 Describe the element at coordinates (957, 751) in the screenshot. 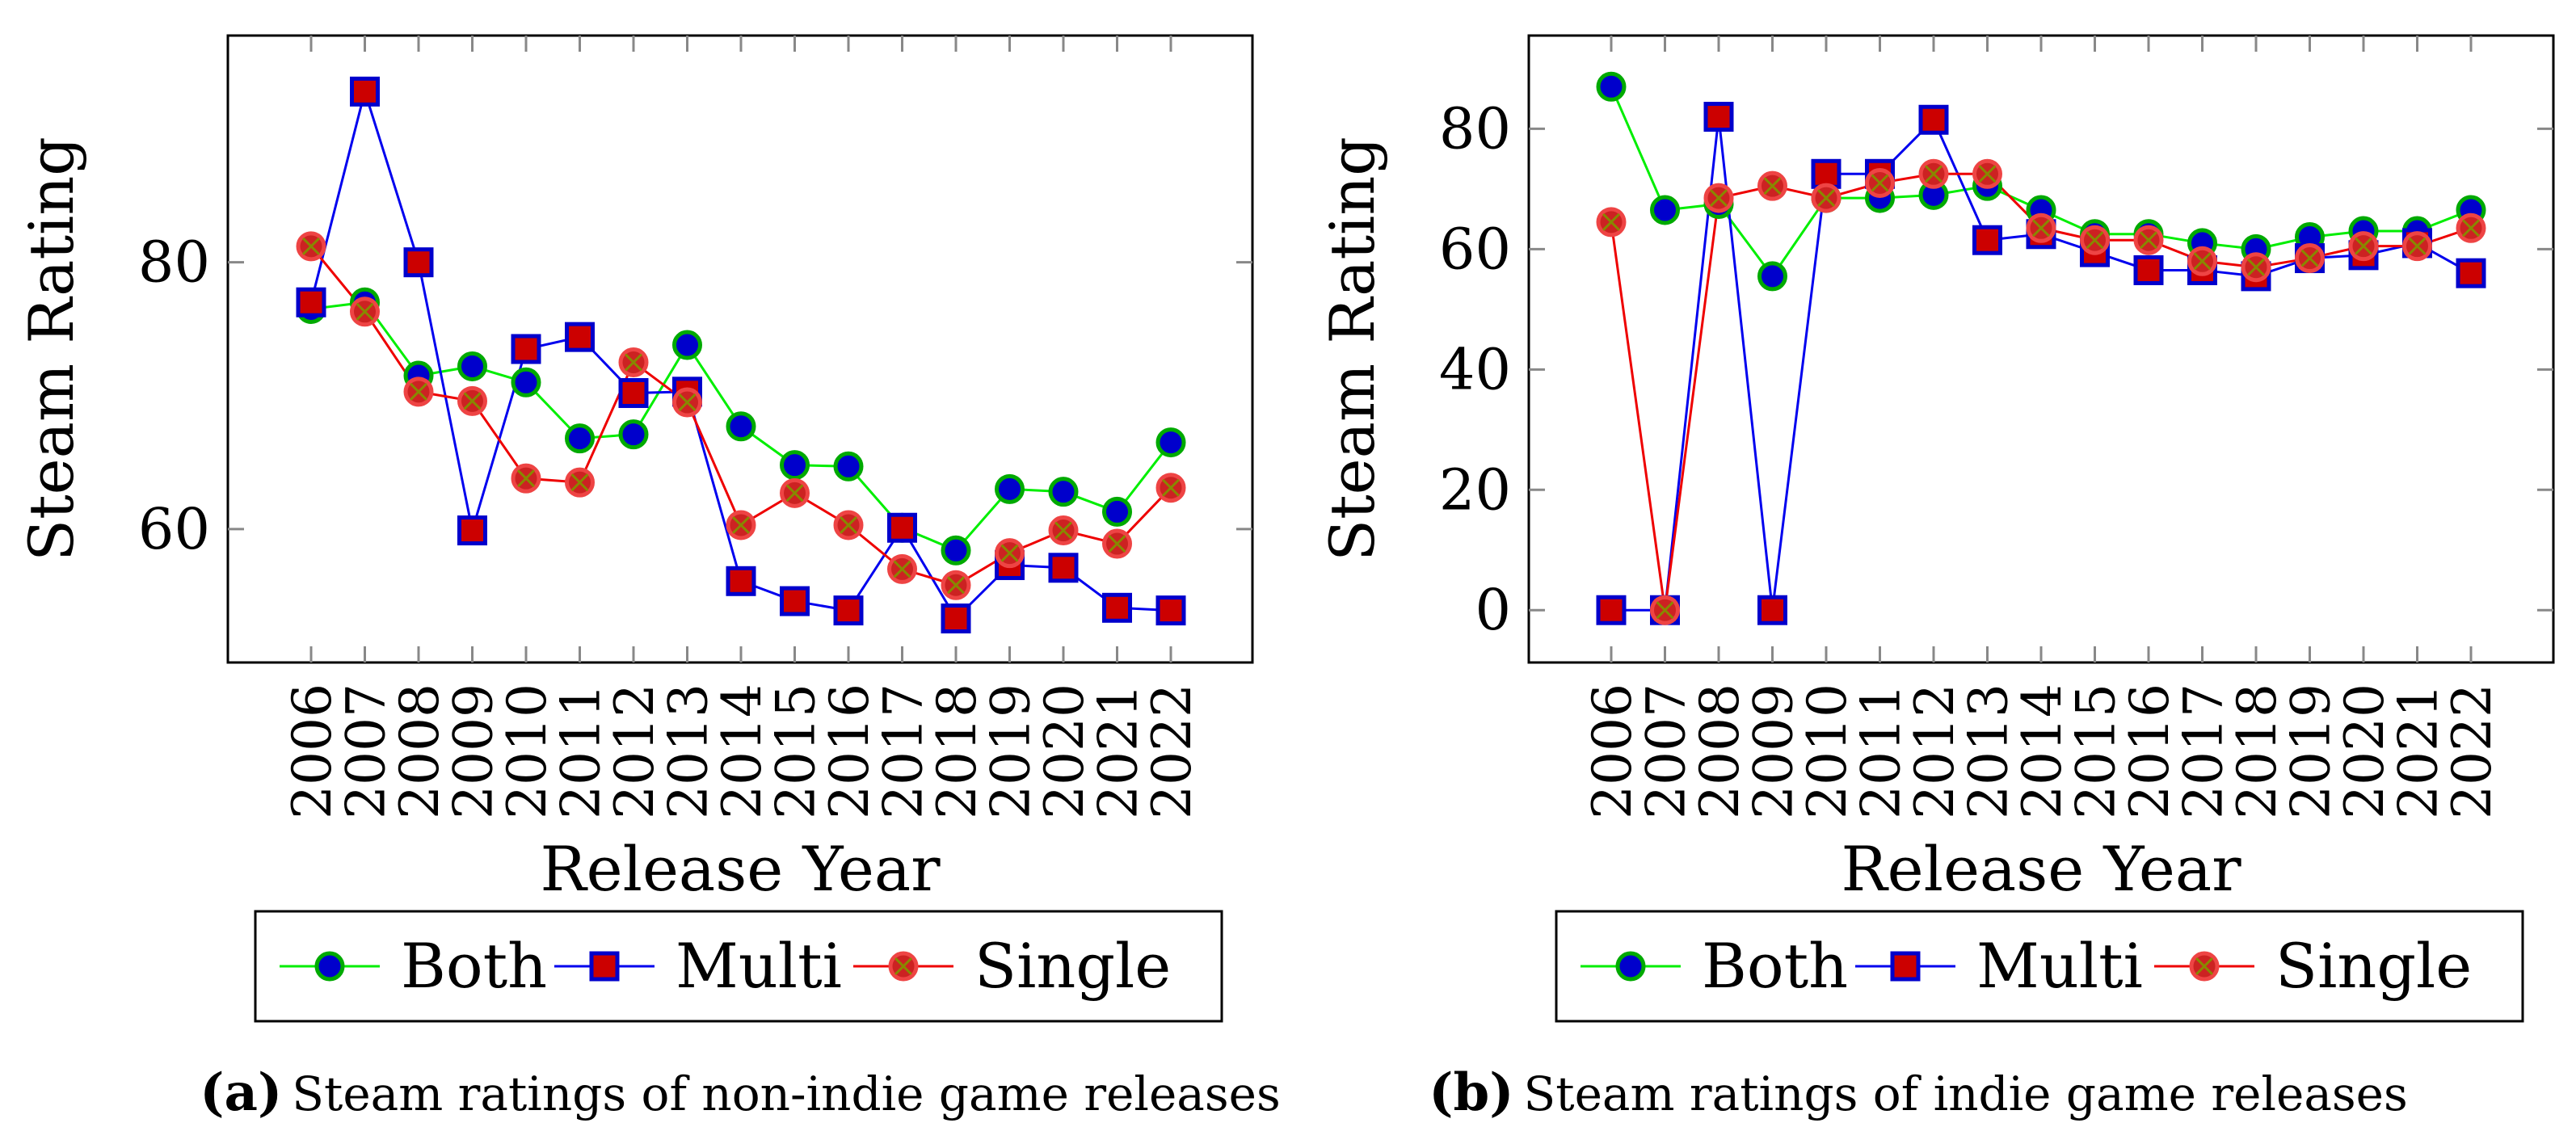

I see `x-tick-label: 2018` at that location.